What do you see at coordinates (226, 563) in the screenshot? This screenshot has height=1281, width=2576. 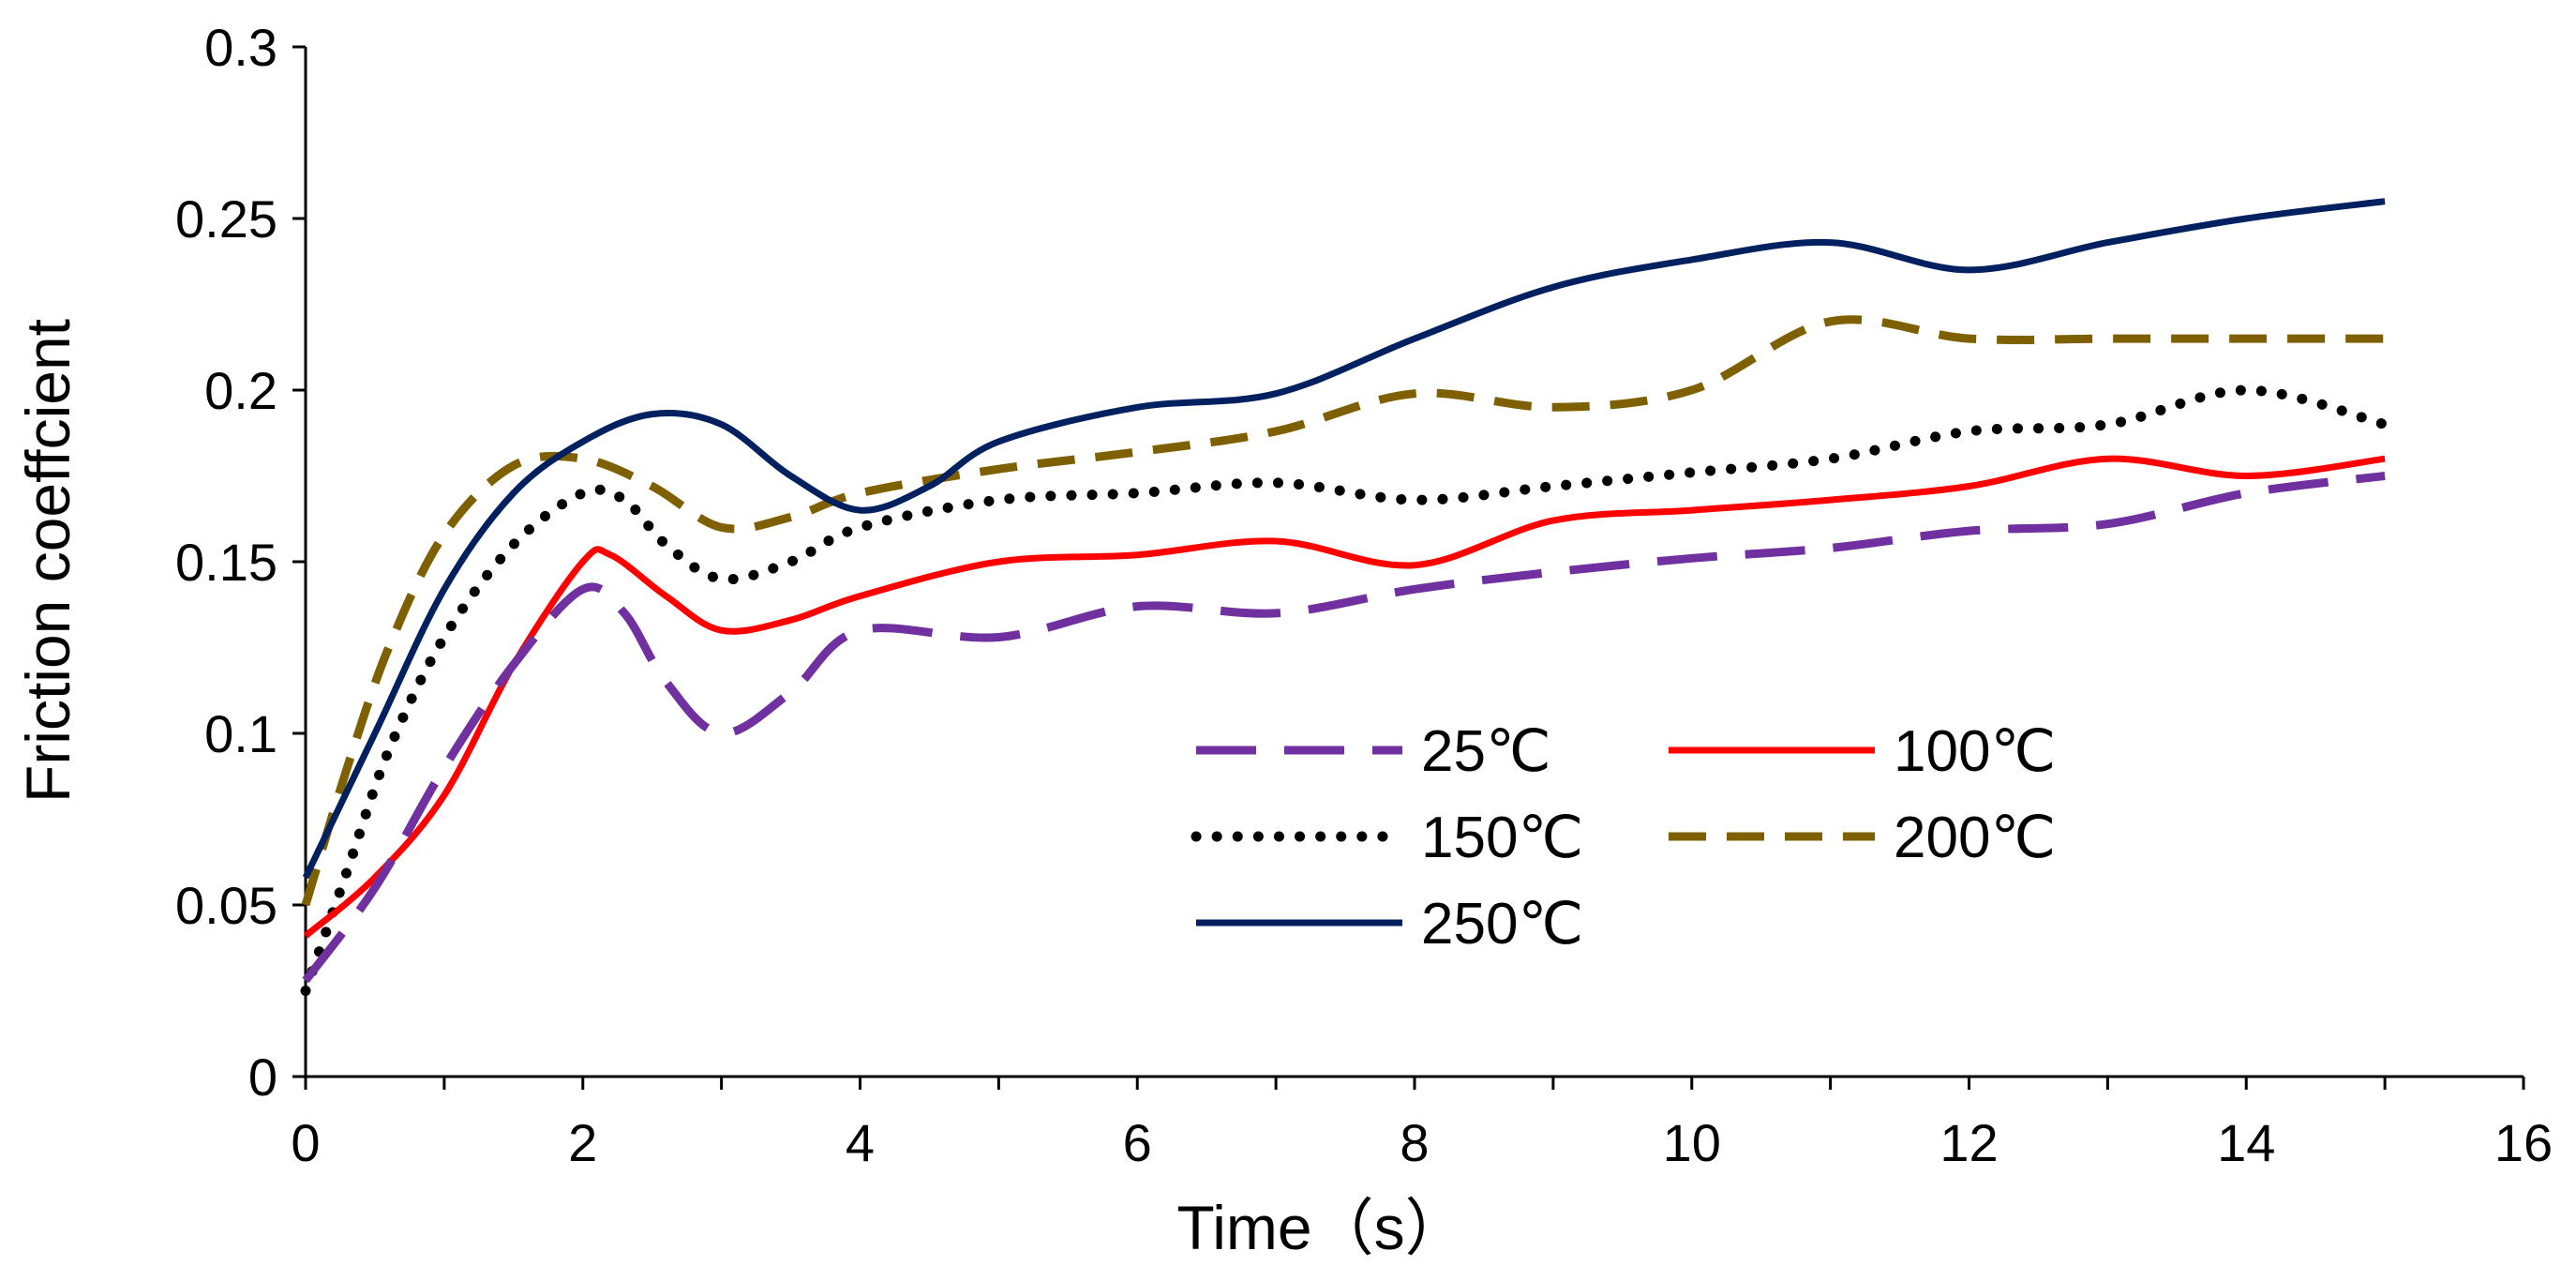 I see `y-tick-label: 0.15` at bounding box center [226, 563].